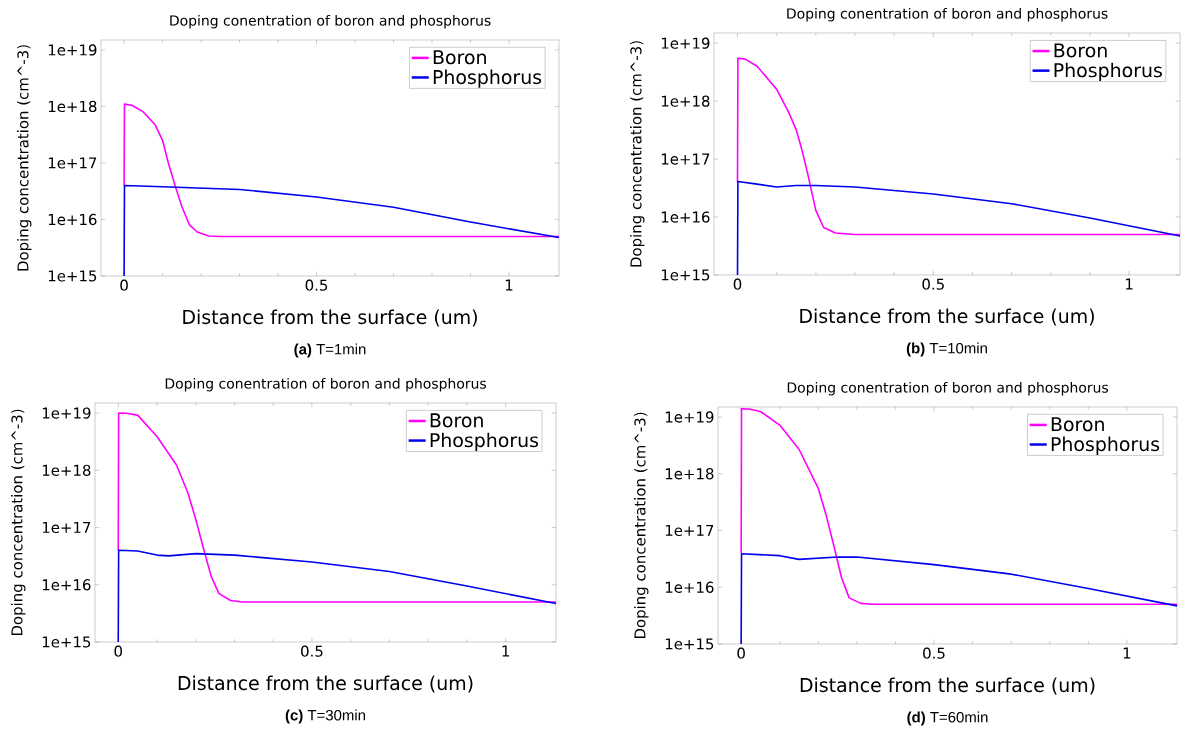  I want to click on text: (a) T=1min, so click(330, 350).